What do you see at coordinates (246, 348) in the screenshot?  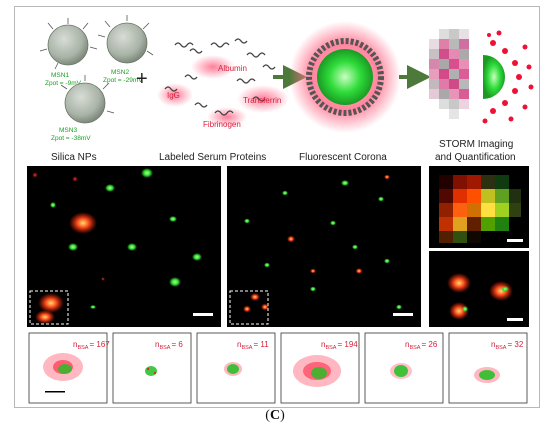 I see `cluster-3-sub: BSA` at bounding box center [246, 348].